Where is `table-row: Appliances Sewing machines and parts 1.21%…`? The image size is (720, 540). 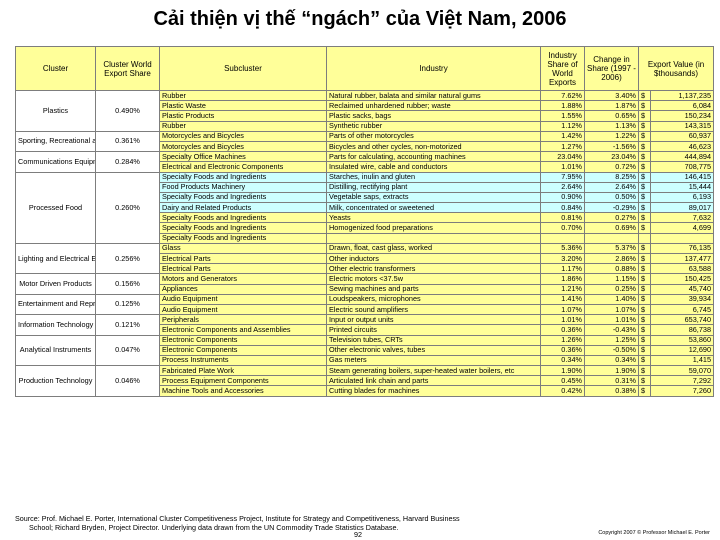
table-row: Appliances Sewing machines and parts 1.21%… is located at coordinates (365, 289).